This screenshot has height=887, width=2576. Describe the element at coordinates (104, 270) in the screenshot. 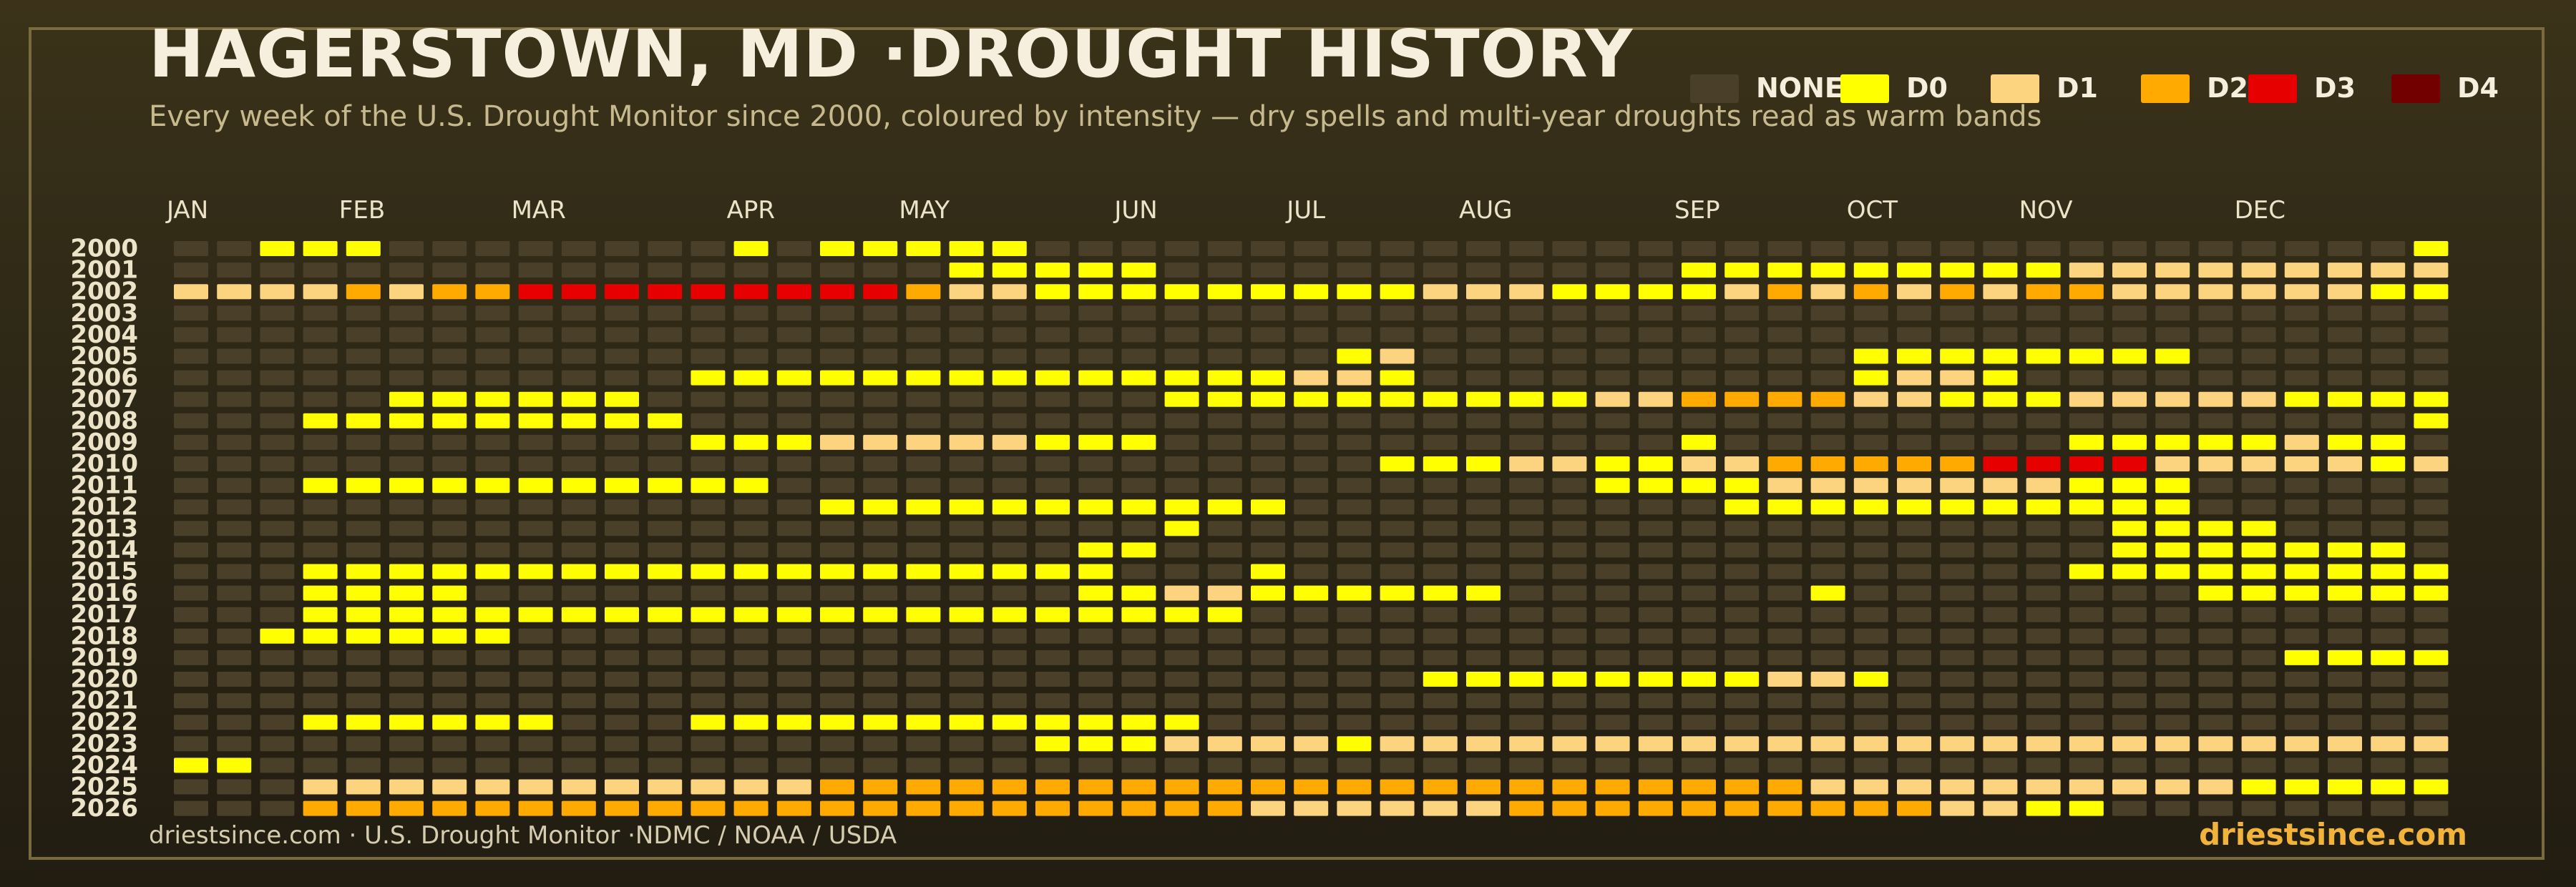

I see `year-label: 2001` at that location.